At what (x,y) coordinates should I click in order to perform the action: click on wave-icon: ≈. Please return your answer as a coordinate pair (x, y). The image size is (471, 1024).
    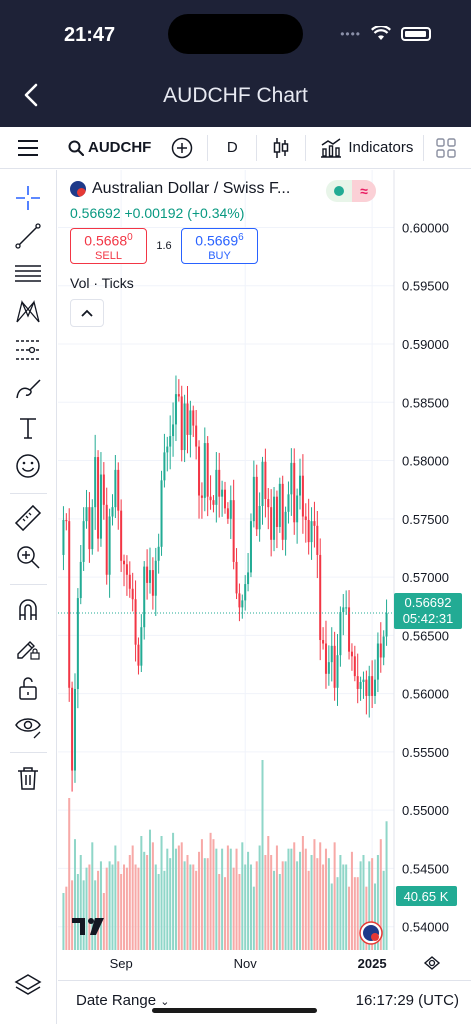
    Looking at the image, I should click on (364, 191).